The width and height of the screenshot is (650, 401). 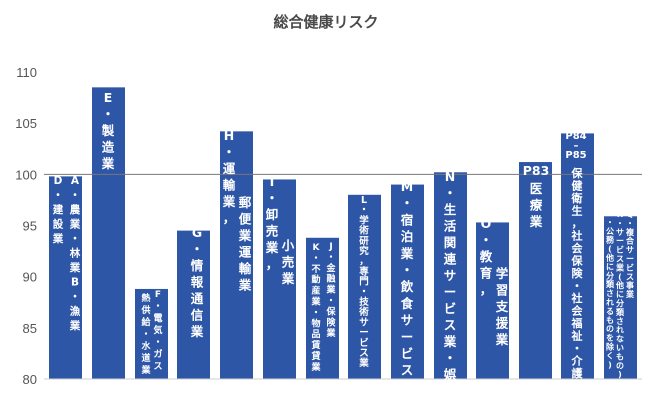 I want to click on bar-label-glyph: な, so click(x=620, y=339).